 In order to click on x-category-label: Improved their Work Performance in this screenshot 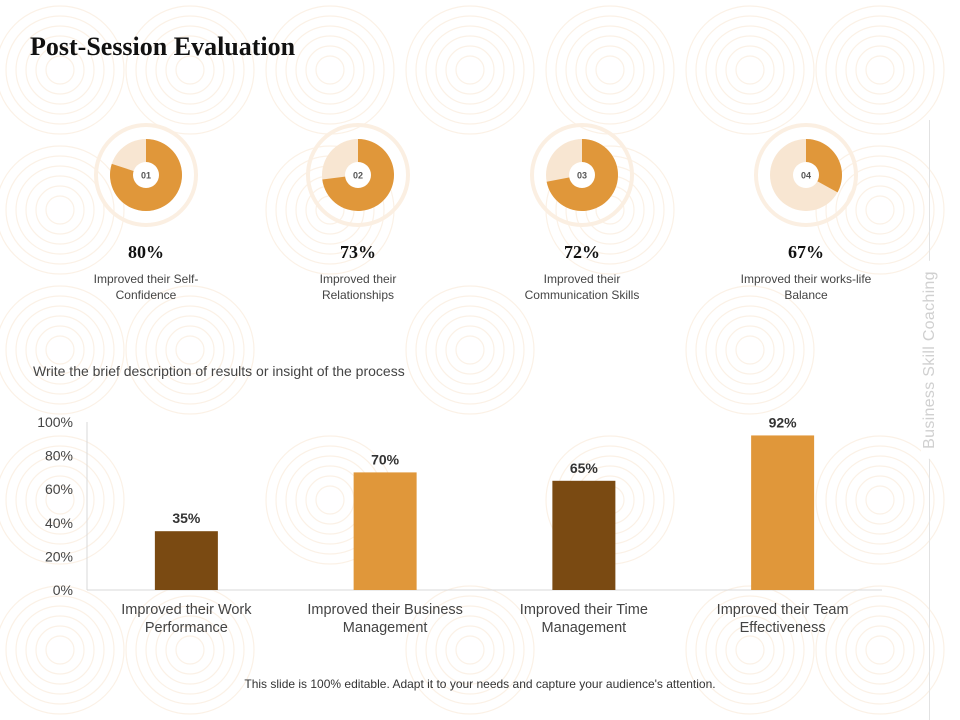, I will do `click(186, 619)`.